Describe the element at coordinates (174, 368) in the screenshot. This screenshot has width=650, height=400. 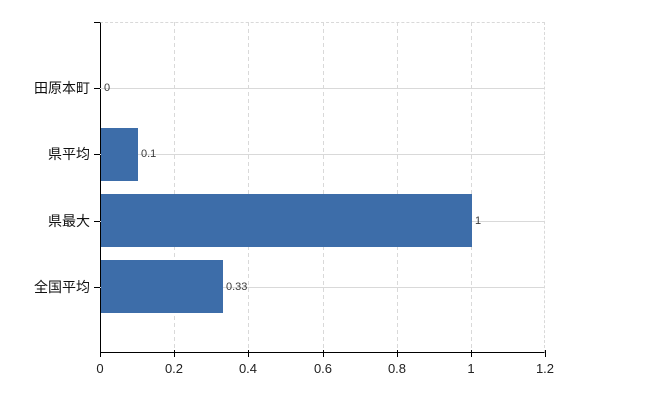
I see `x-tick-label: 0.2` at that location.